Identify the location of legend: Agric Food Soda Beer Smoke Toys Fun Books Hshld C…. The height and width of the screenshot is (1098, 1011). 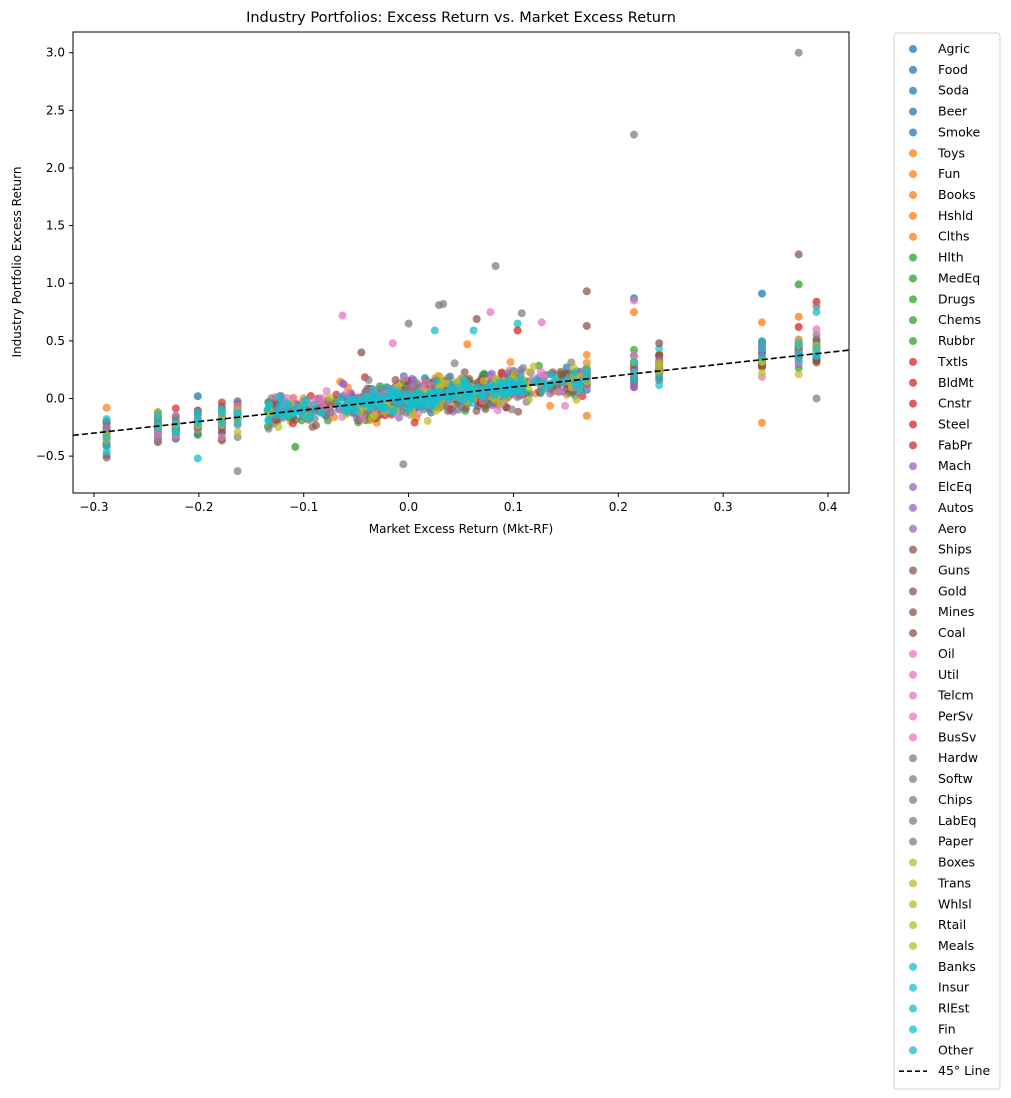
(944, 559).